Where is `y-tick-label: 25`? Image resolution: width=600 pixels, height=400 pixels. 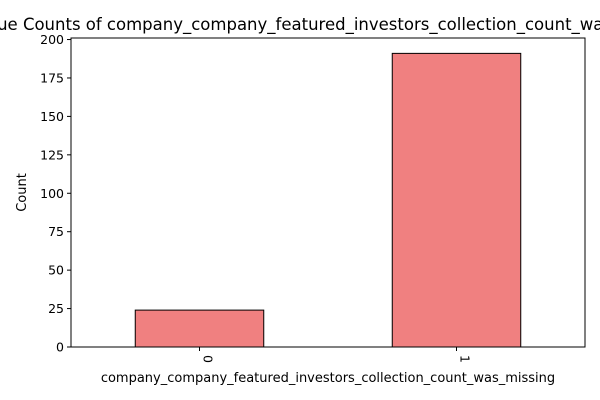 y-tick-label: 25 is located at coordinates (56, 308).